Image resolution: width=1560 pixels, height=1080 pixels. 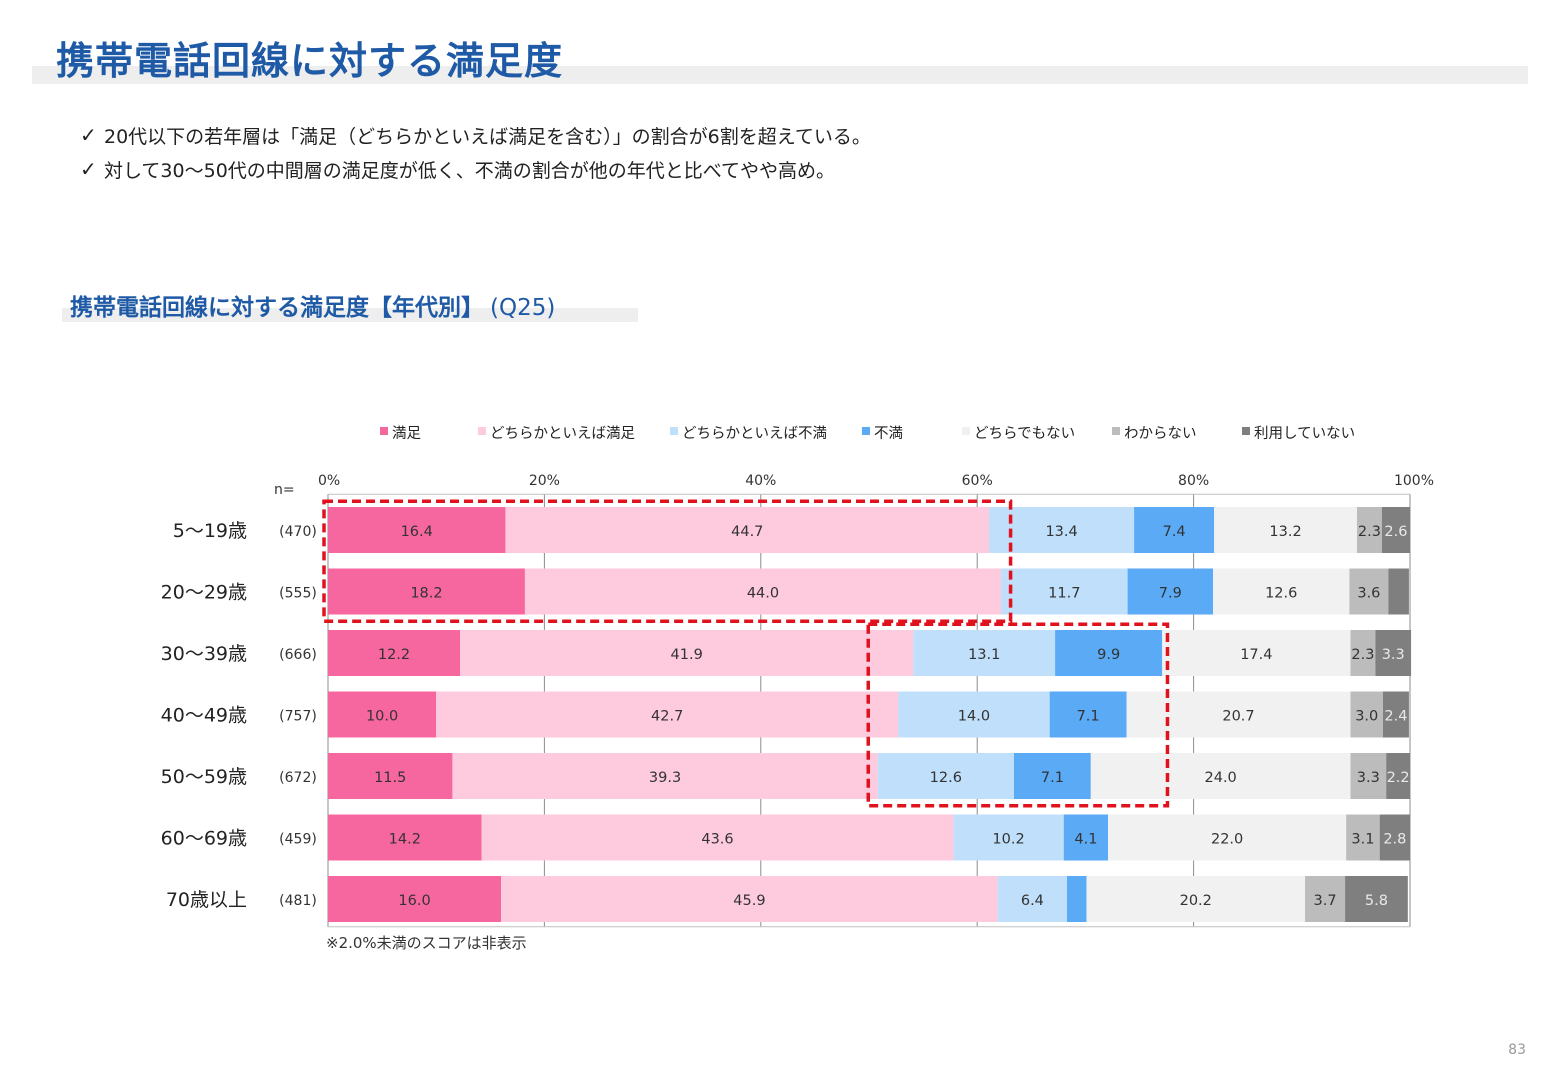 What do you see at coordinates (204, 777) in the screenshot?
I see `category-label: 50～59歳` at bounding box center [204, 777].